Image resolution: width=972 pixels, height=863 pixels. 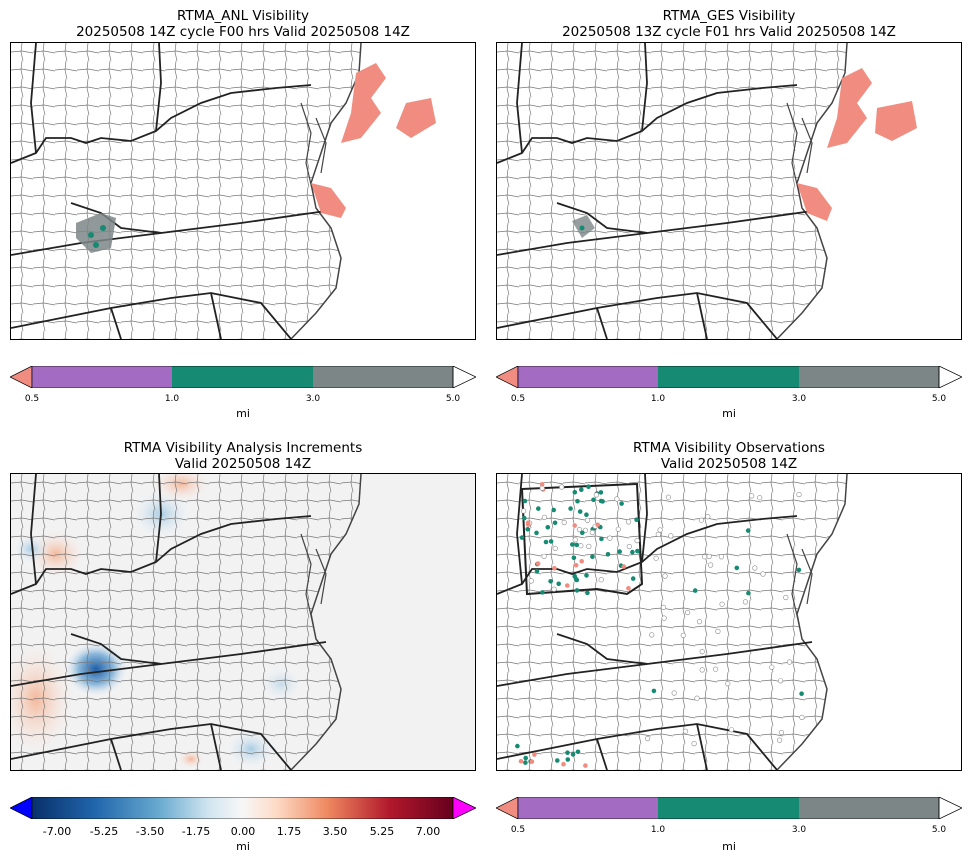 What do you see at coordinates (729, 808) in the screenshot?
I see `vis-colorbar-obs` at bounding box center [729, 808].